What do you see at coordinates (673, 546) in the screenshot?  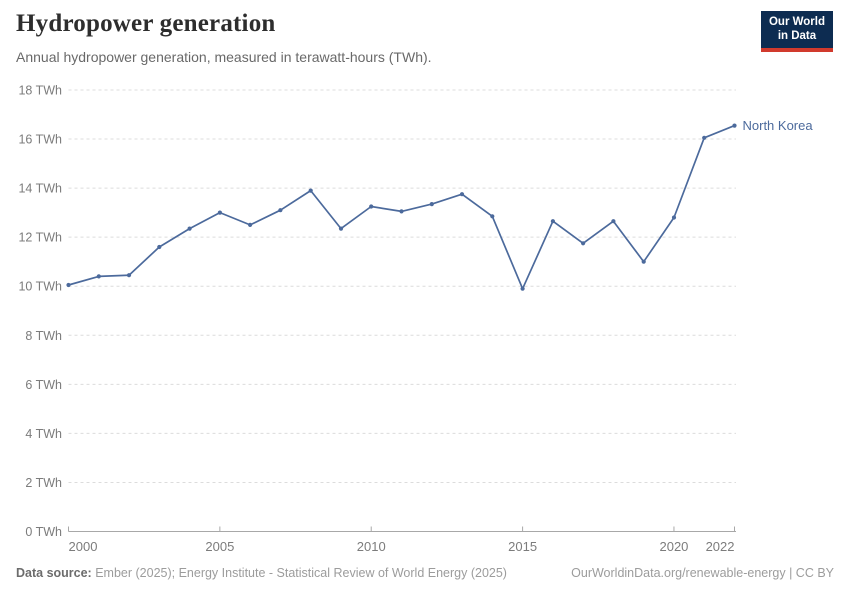 I see `x-tick-label: 2020` at bounding box center [673, 546].